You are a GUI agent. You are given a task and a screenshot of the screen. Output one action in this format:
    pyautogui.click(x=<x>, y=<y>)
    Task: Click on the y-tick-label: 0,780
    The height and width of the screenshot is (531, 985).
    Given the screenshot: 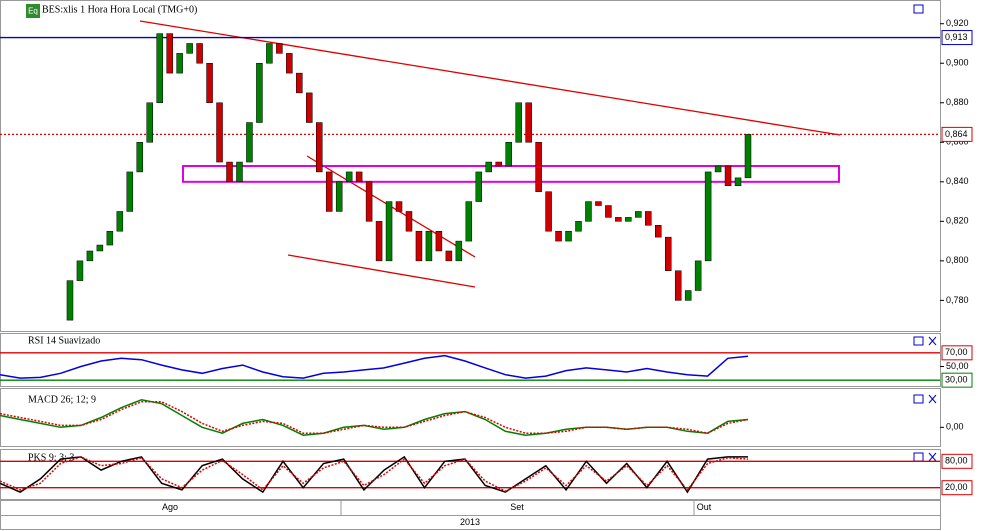 What is the action you would take?
    pyautogui.click(x=957, y=300)
    